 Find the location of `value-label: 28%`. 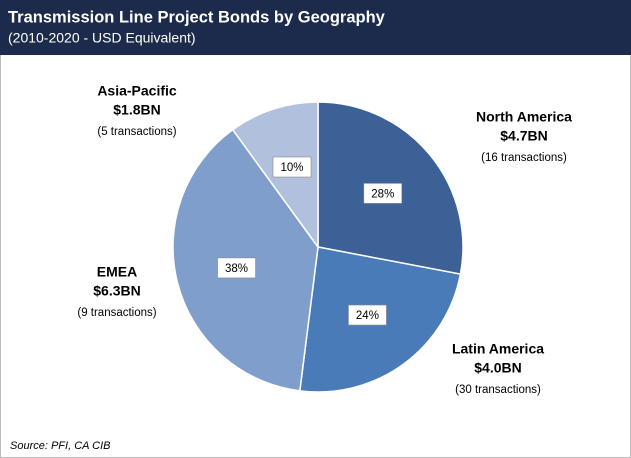

value-label: 28% is located at coordinates (382, 194).